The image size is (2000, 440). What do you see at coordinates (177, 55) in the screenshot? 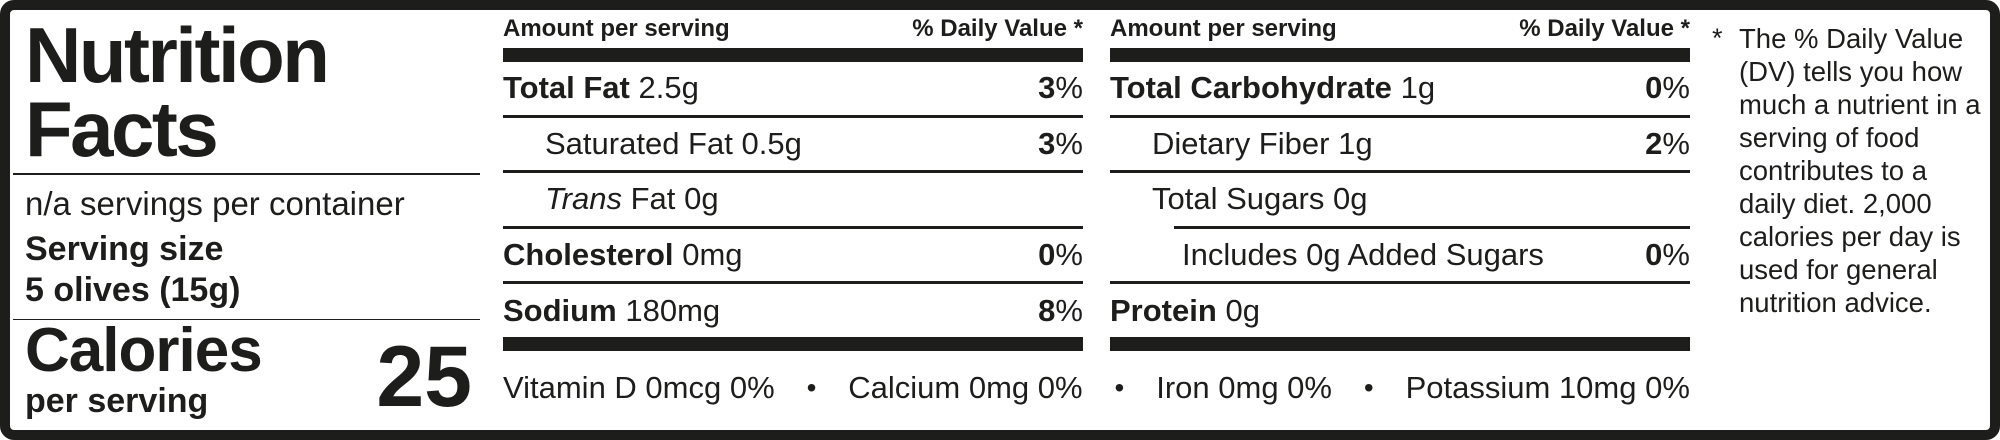
I see `title-line-1: Nutrition` at bounding box center [177, 55].